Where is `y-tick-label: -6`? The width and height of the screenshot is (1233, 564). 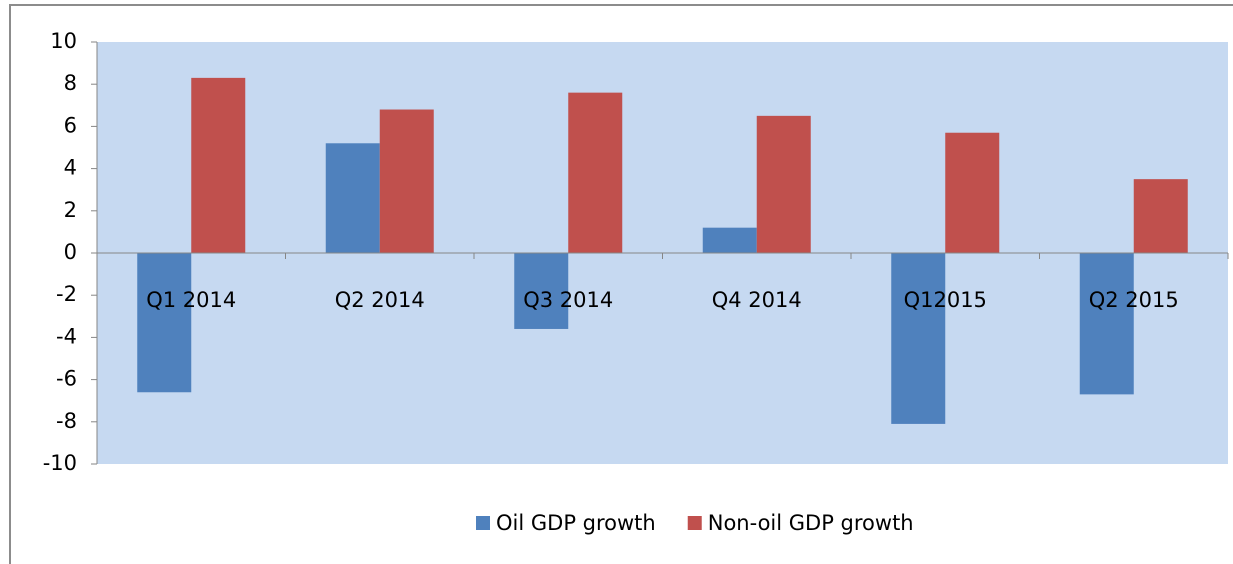
y-tick-label: -6 is located at coordinates (66, 379).